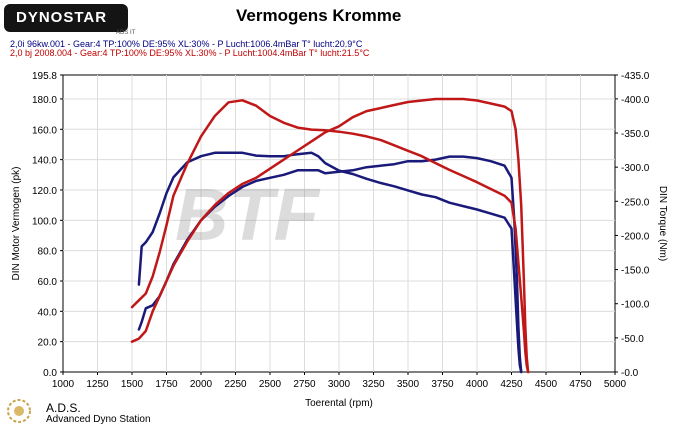 This screenshot has height=428, width=685. I want to click on y-left-tick-label: 160.0, so click(44, 130).